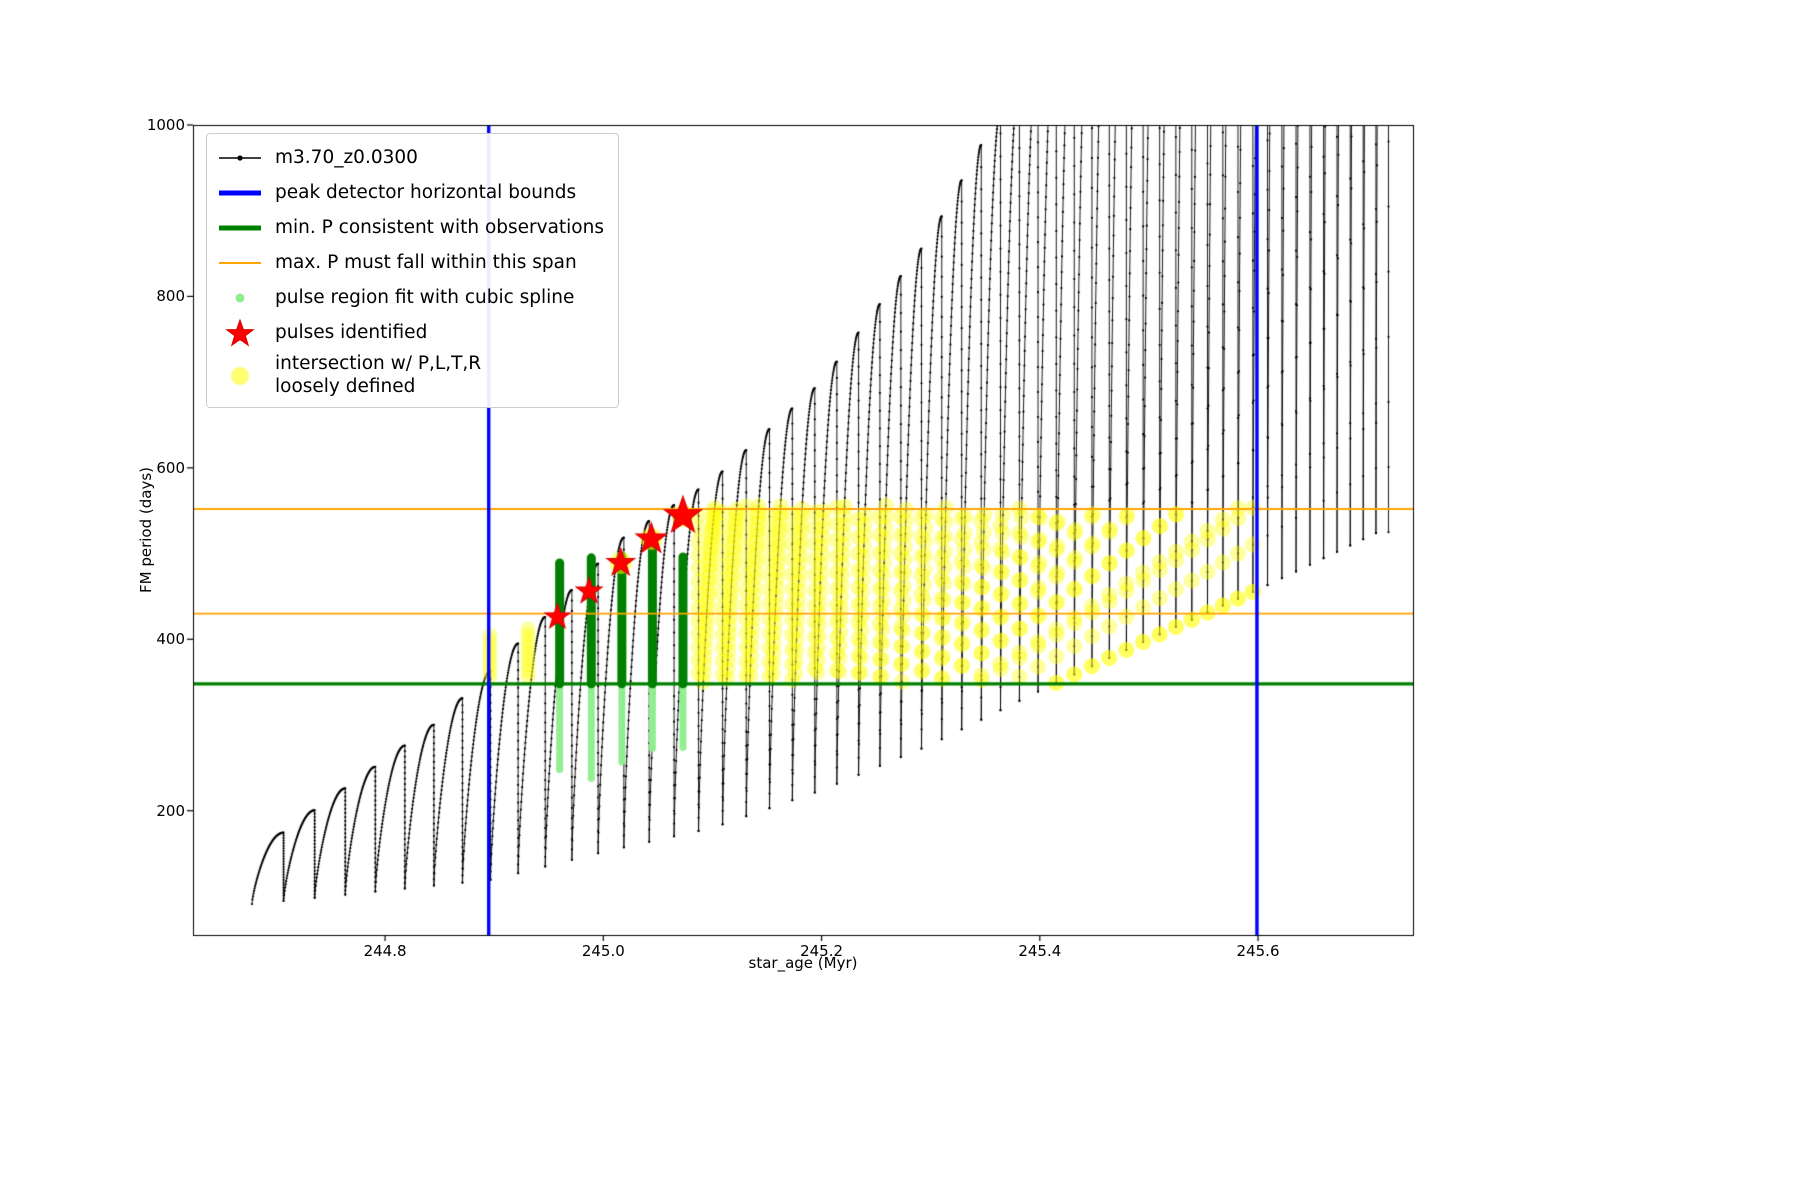  Describe the element at coordinates (165, 125) in the screenshot. I see `y-tick-label: 1000` at that location.